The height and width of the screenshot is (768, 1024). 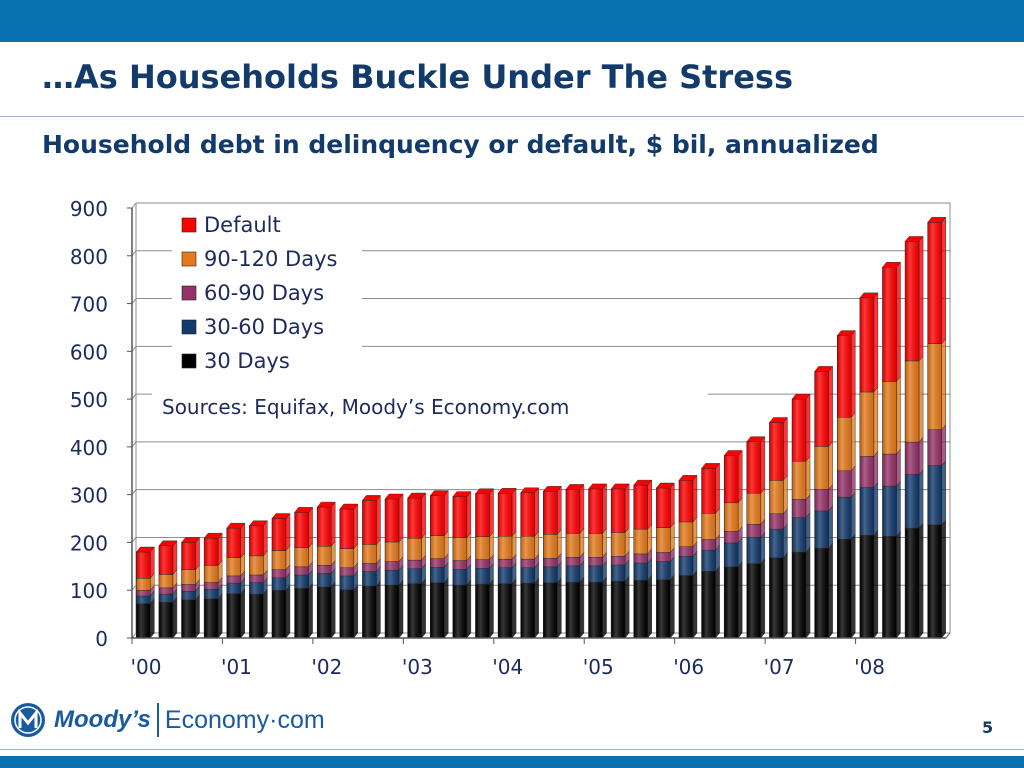 What do you see at coordinates (244, 719) in the screenshot?
I see `logo-subbrand: Economy·com` at bounding box center [244, 719].